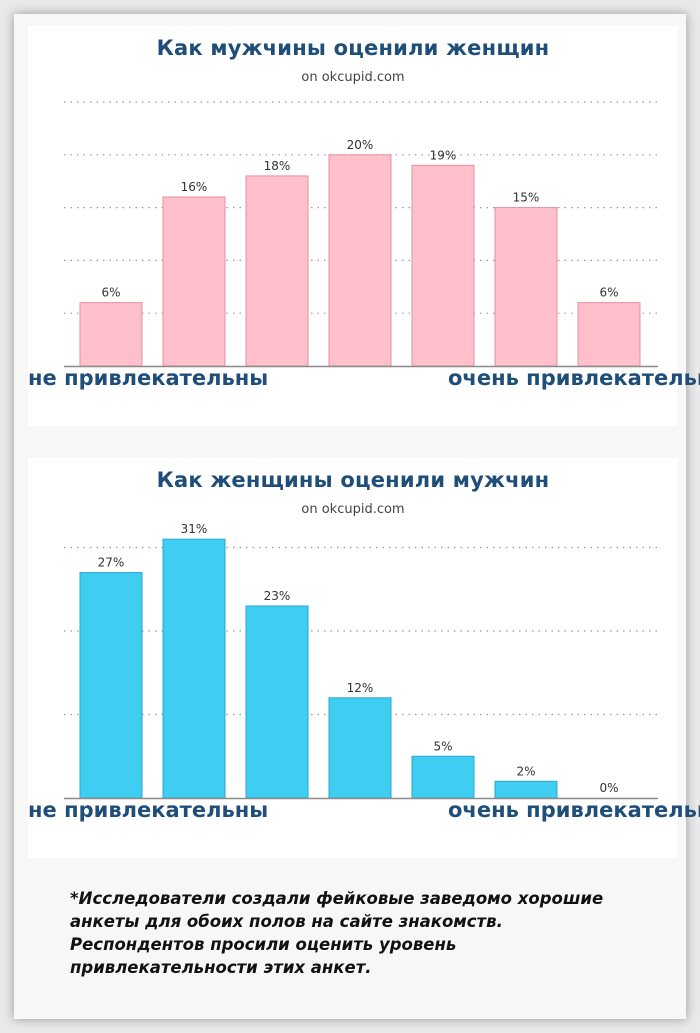  Describe the element at coordinates (443, 155) in the screenshot. I see `bar-value-label: 19%` at that location.